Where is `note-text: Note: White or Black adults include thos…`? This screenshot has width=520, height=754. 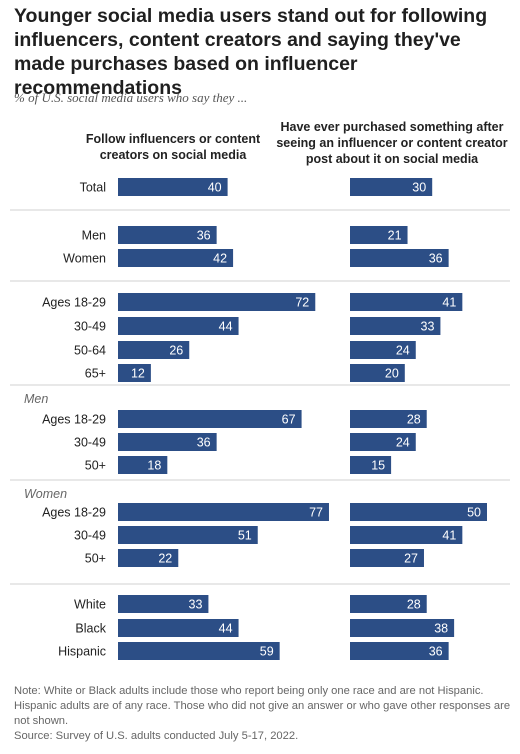
note-text: Note: White or Black adults include thos… is located at coordinates (262, 706).